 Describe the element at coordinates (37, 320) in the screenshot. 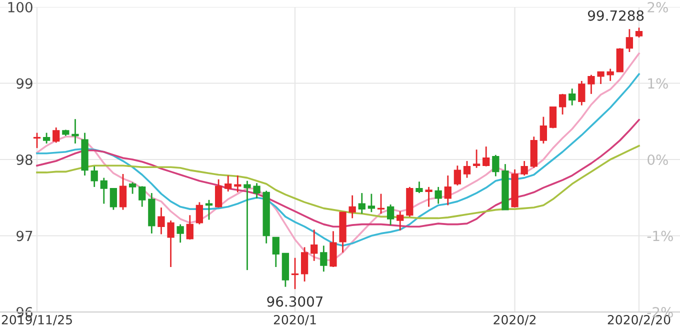

I see `x-tick-label: 2019/11/25` at that location.